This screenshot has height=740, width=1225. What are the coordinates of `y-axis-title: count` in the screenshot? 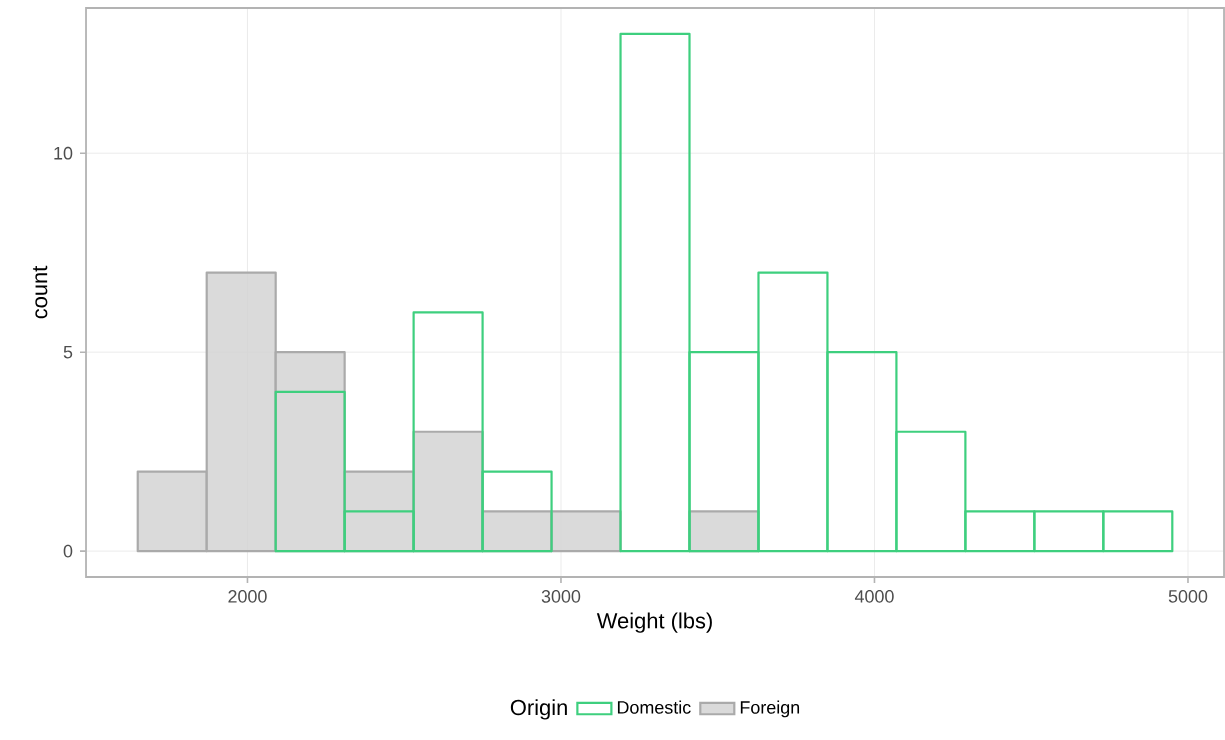 It's located at (40, 292).